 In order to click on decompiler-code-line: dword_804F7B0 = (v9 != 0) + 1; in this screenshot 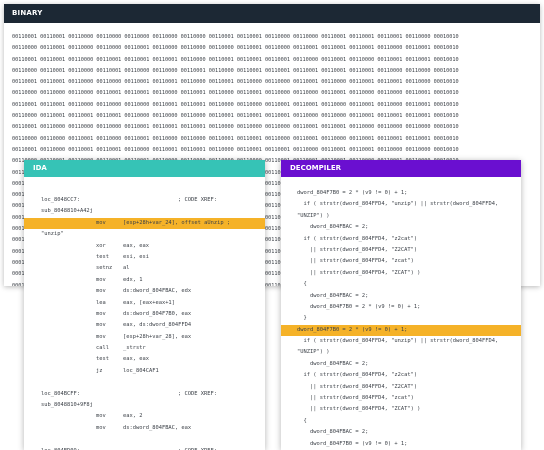, I will do `click(401, 444)`.